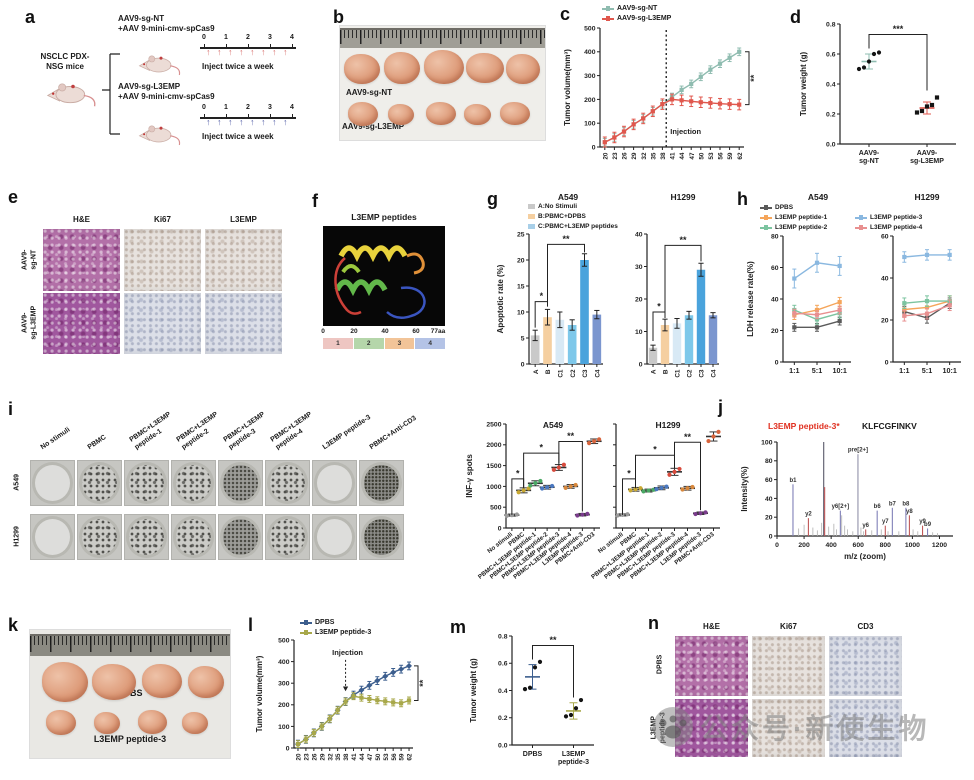 This screenshot has height=780, width=974. What do you see at coordinates (130, 645) in the screenshot?
I see `ruler` at bounding box center [130, 645].